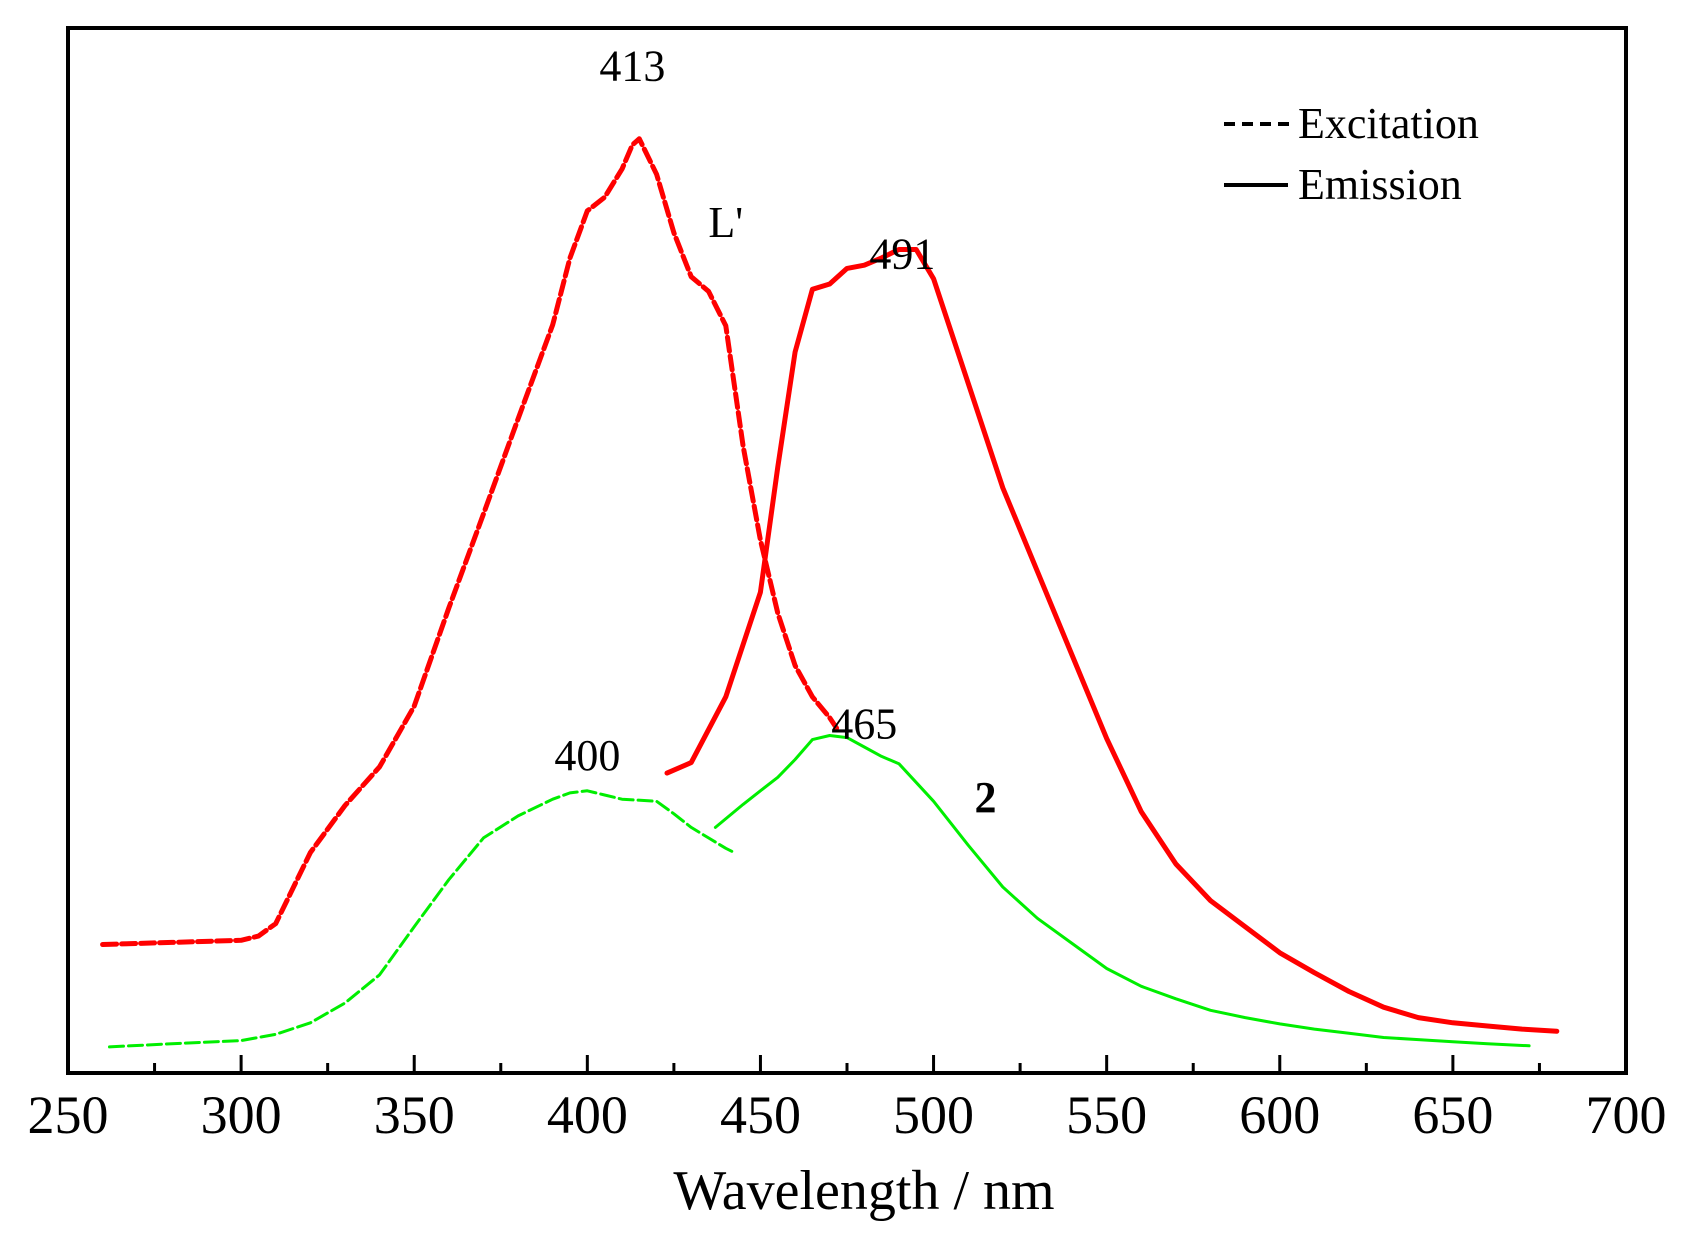 The height and width of the screenshot is (1241, 1692). Describe the element at coordinates (985, 797) in the screenshot. I see `annotation-label: 2` at that location.